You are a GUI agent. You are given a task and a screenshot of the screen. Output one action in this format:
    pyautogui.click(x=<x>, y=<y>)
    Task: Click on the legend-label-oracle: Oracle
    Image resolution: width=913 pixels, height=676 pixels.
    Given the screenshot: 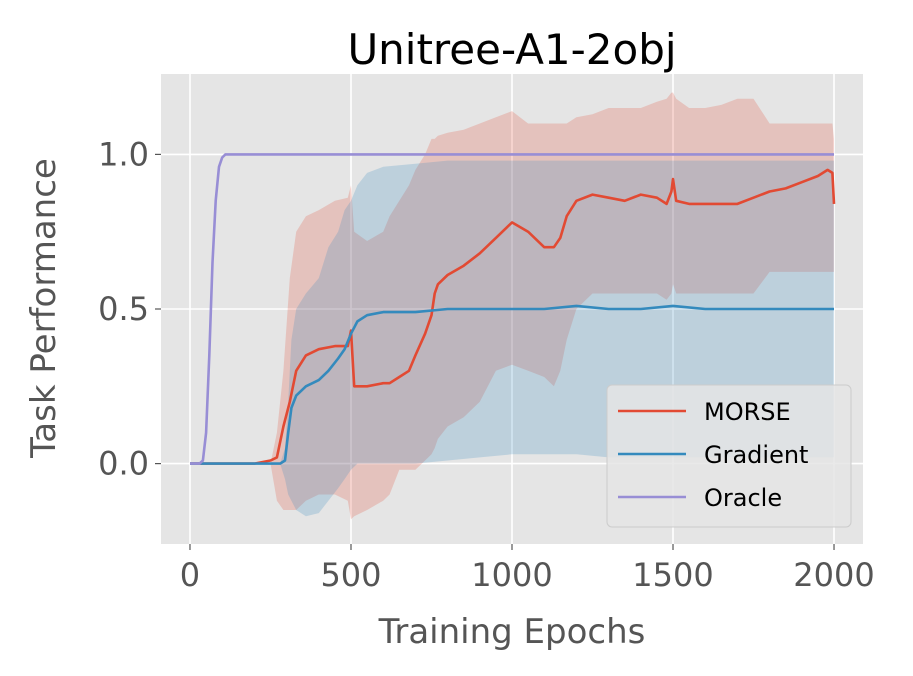 What is the action you would take?
    pyautogui.click(x=743, y=498)
    